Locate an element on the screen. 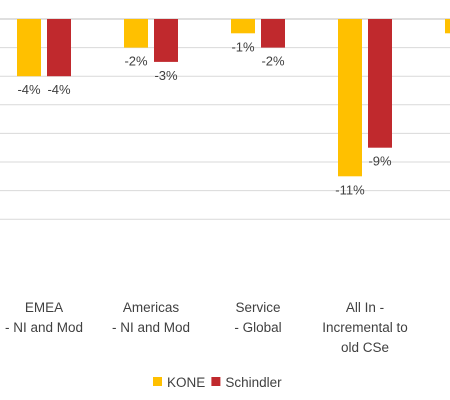 The image size is (450, 400). data-label-schindler-4: -9% is located at coordinates (380, 161).